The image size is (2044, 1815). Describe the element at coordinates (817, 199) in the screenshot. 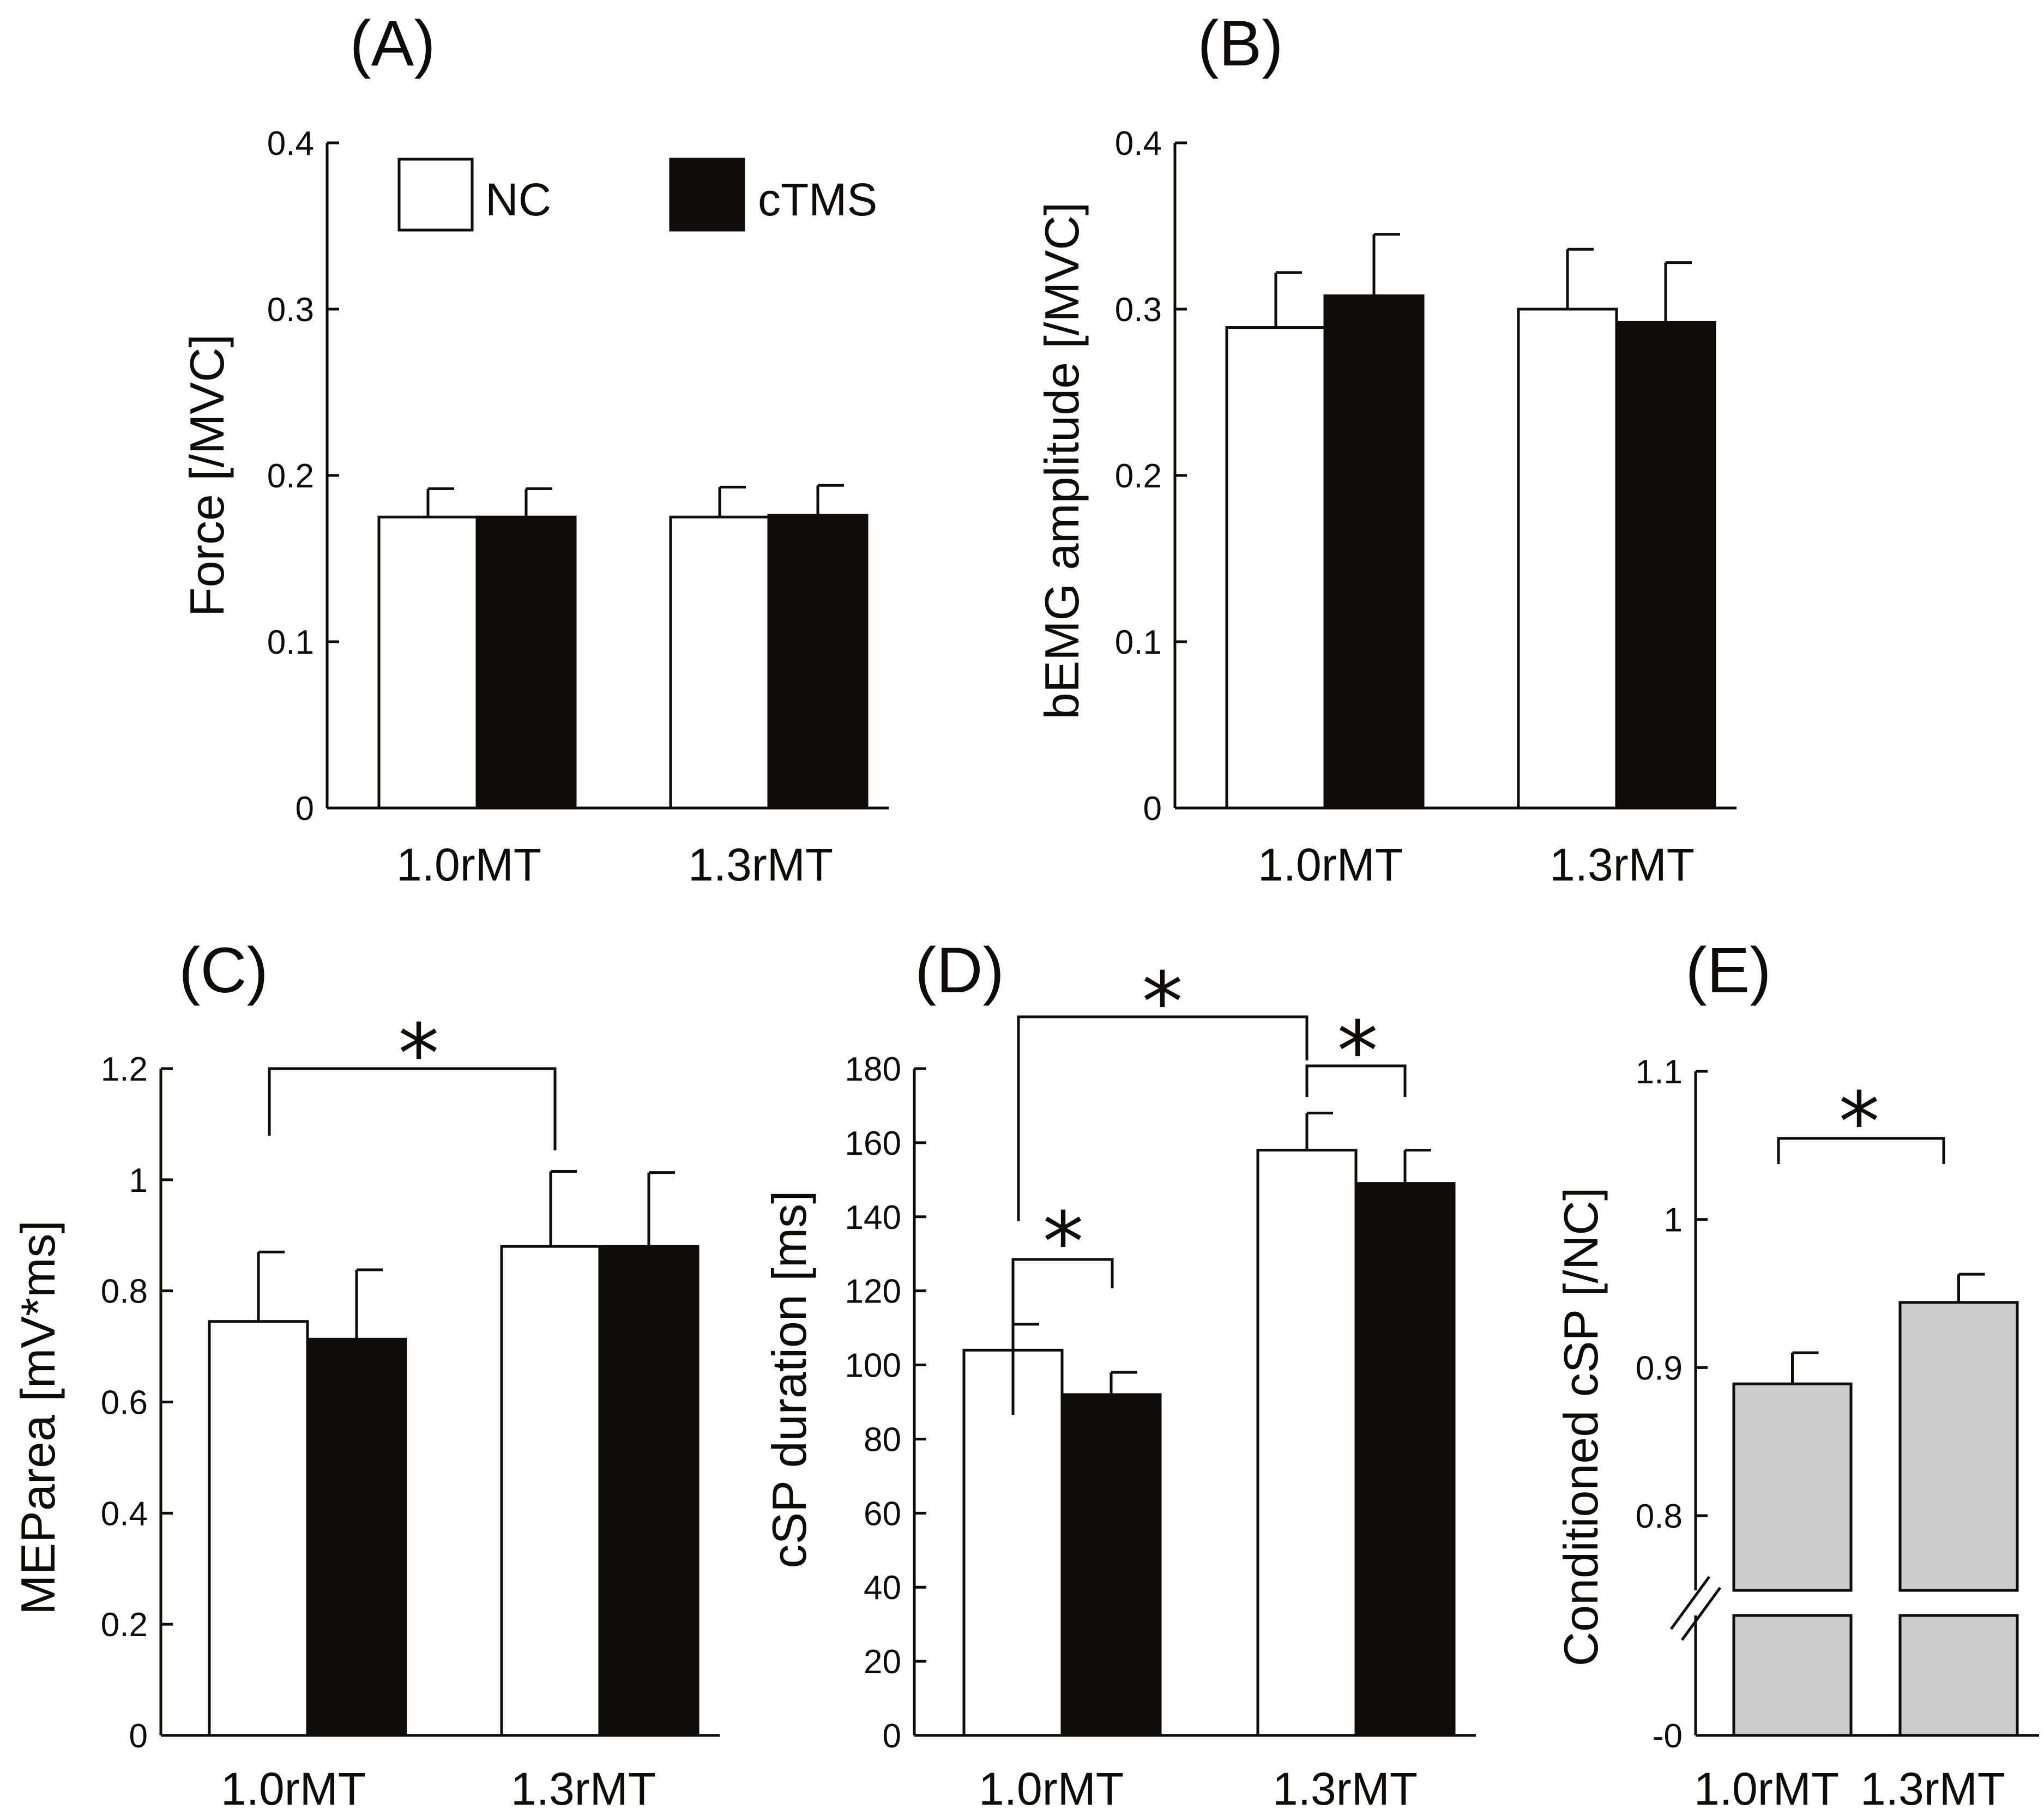

I see `legend-label-ctms: cTMS` at that location.